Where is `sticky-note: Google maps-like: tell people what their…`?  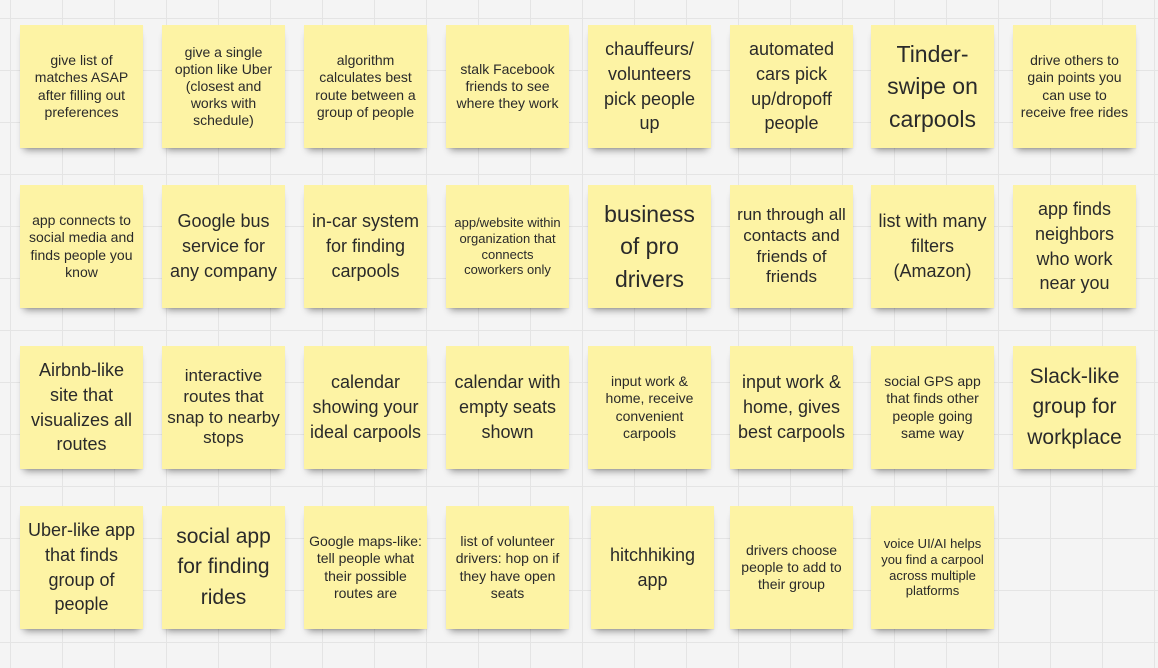 sticky-note: Google maps-like: tell people what their… is located at coordinates (365, 567).